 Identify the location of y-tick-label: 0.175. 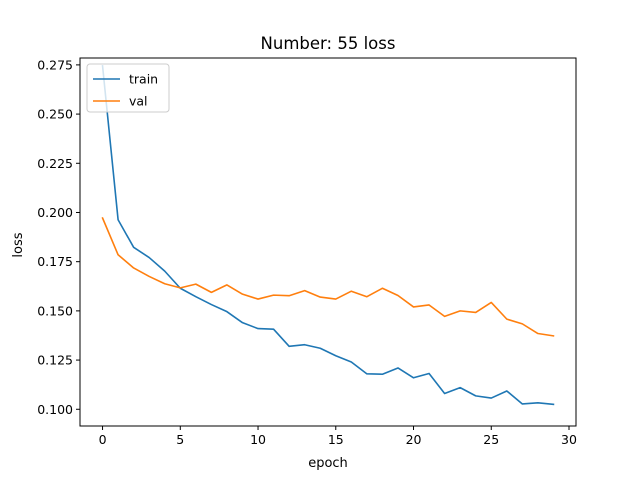
(55, 261).